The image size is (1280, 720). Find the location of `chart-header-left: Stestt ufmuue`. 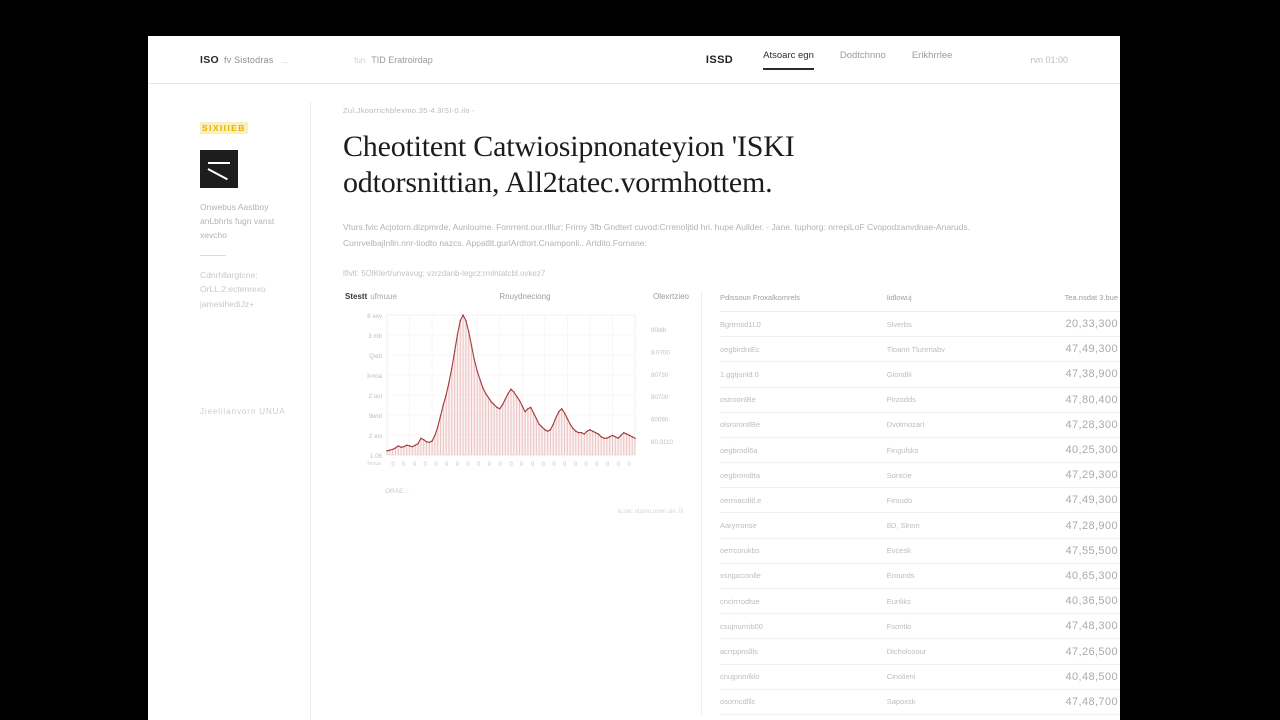

chart-header-left: Stestt ufmuue is located at coordinates (371, 296).